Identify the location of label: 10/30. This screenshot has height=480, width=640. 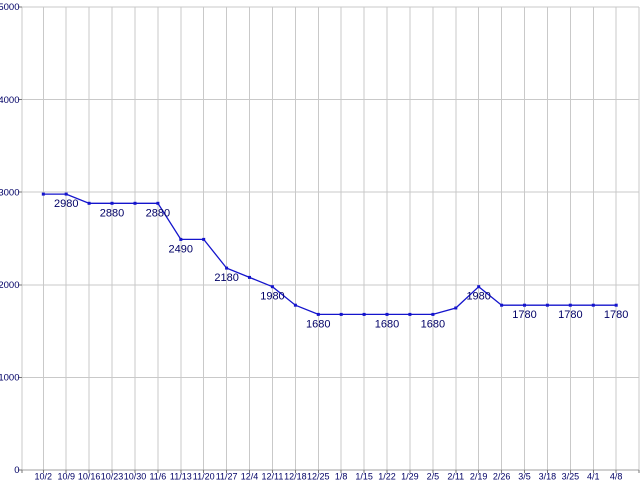
(135, 476).